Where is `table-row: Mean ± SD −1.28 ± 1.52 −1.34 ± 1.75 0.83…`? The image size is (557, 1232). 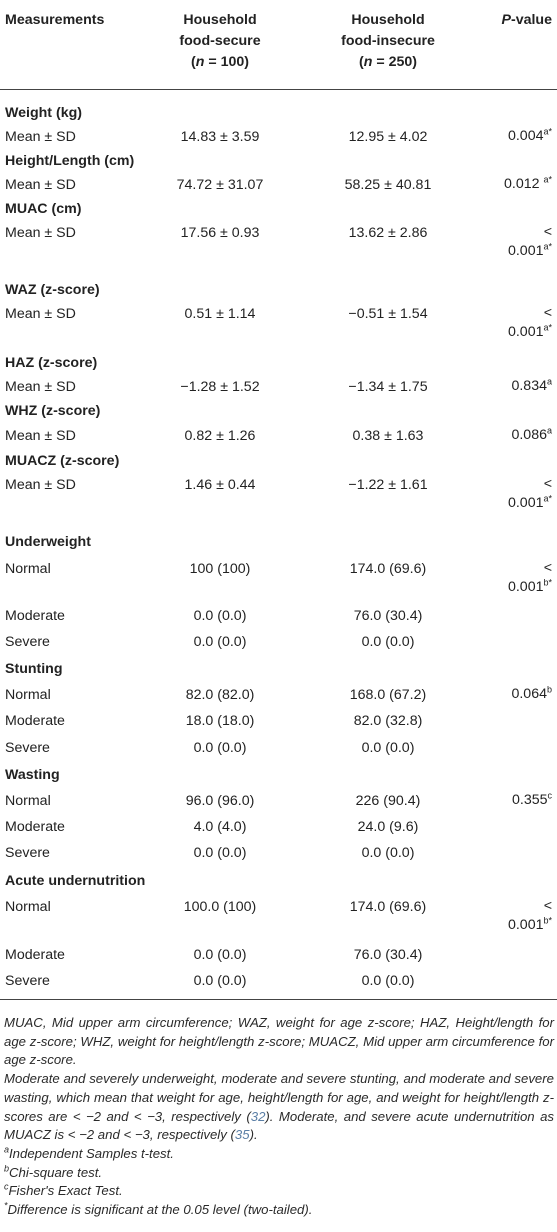 table-row: Mean ± SD −1.28 ± 1.52 −1.34 ± 1.75 0.83… is located at coordinates (278, 388).